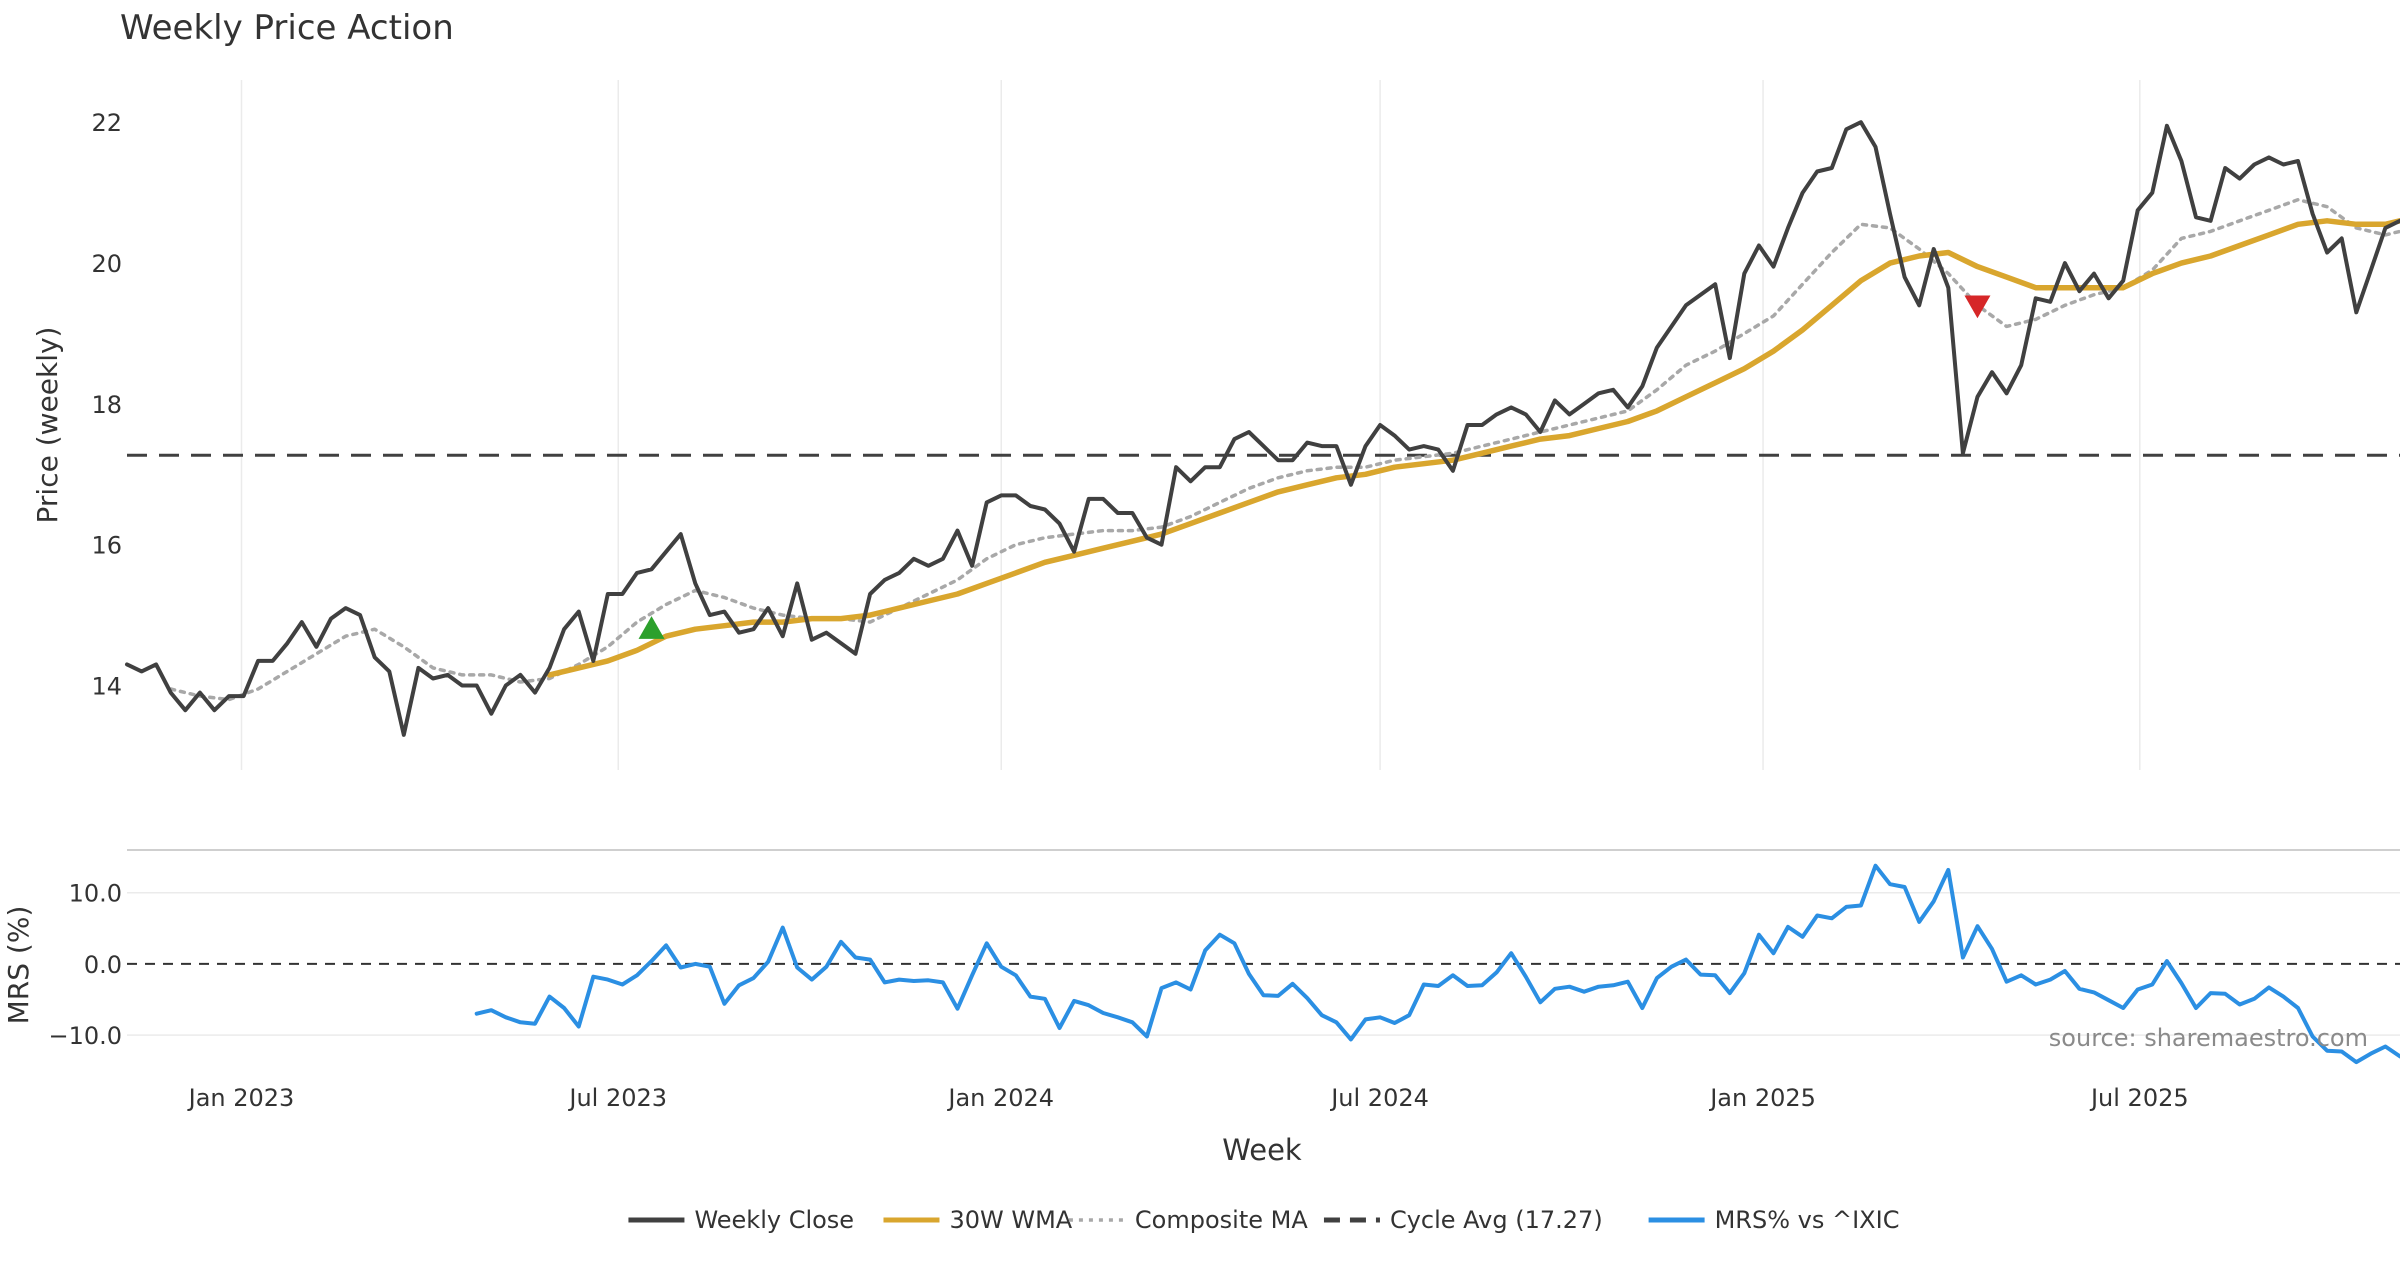 The width and height of the screenshot is (2400, 1264). I want to click on price-y-tick-label: 22, so click(106, 123).